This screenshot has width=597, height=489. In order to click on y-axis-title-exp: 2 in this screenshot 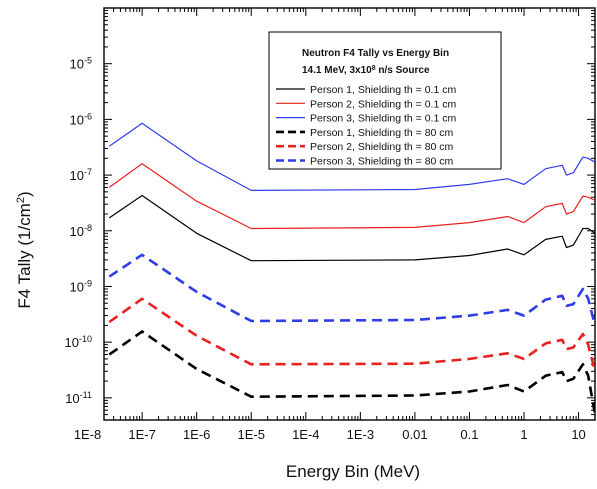, I will do `click(21, 200)`.